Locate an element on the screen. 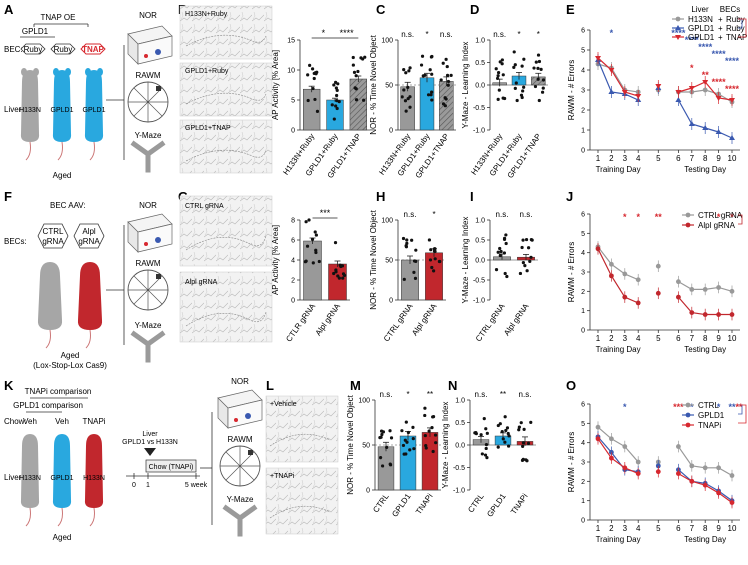  x-tick-label: 9 is located at coordinates (718, 158).